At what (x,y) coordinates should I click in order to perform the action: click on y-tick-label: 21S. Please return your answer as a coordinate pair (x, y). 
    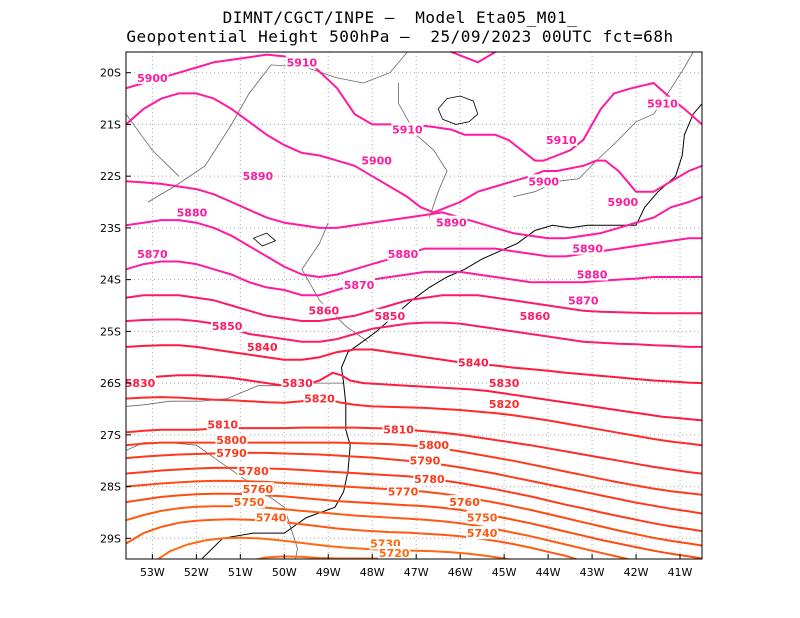
    Looking at the image, I should click on (110, 124).